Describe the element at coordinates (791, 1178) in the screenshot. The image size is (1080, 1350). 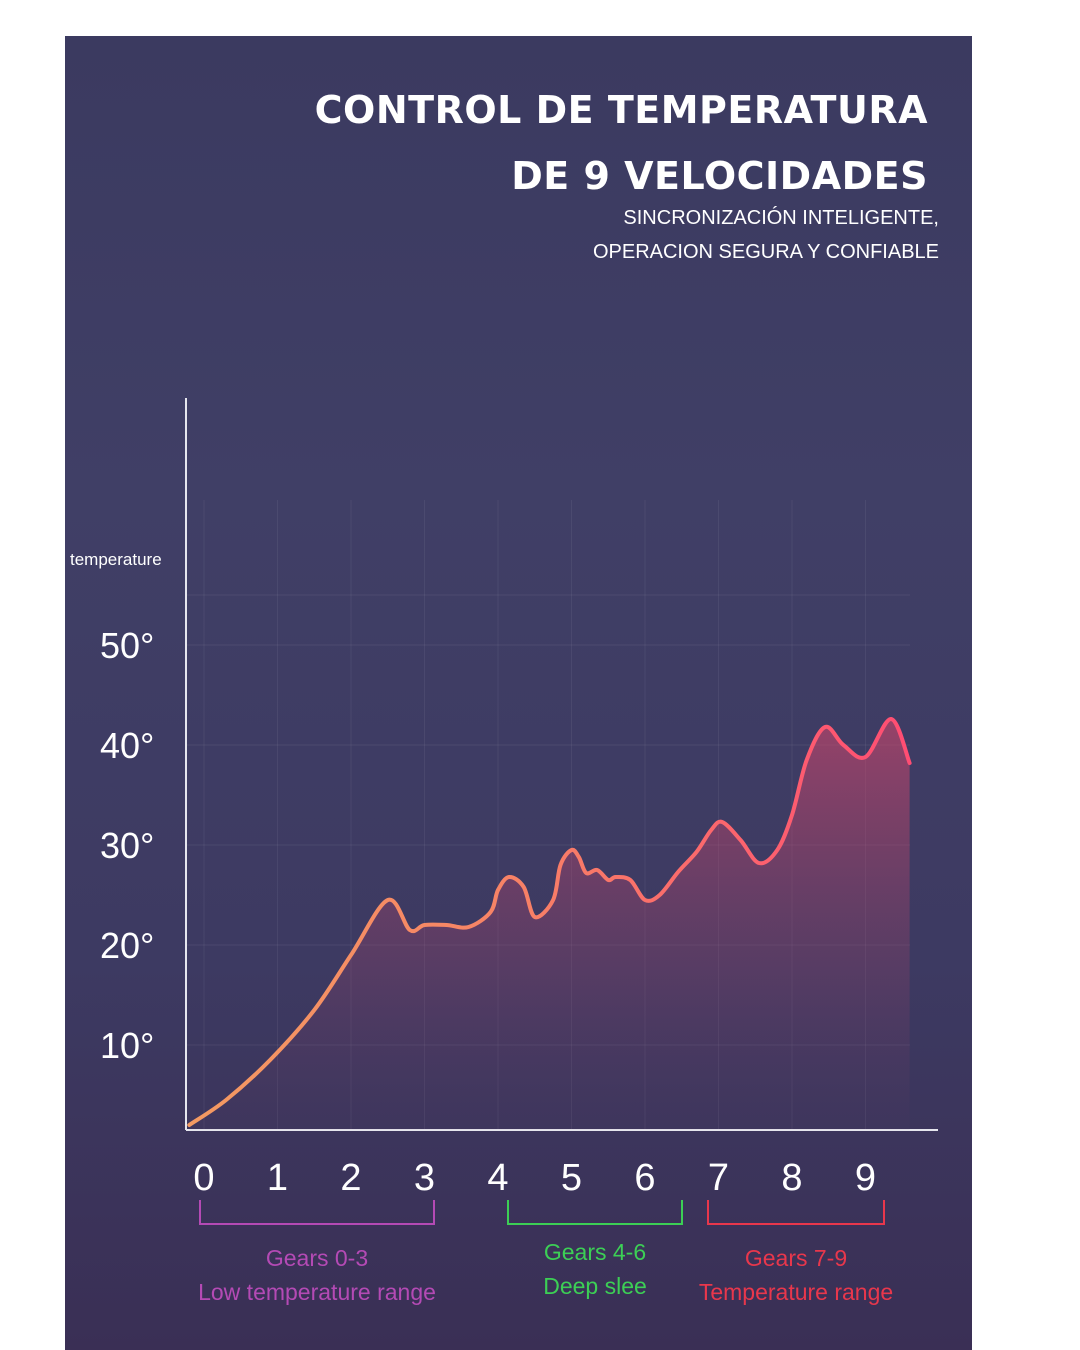
I see `x-tick-label: 8` at that location.